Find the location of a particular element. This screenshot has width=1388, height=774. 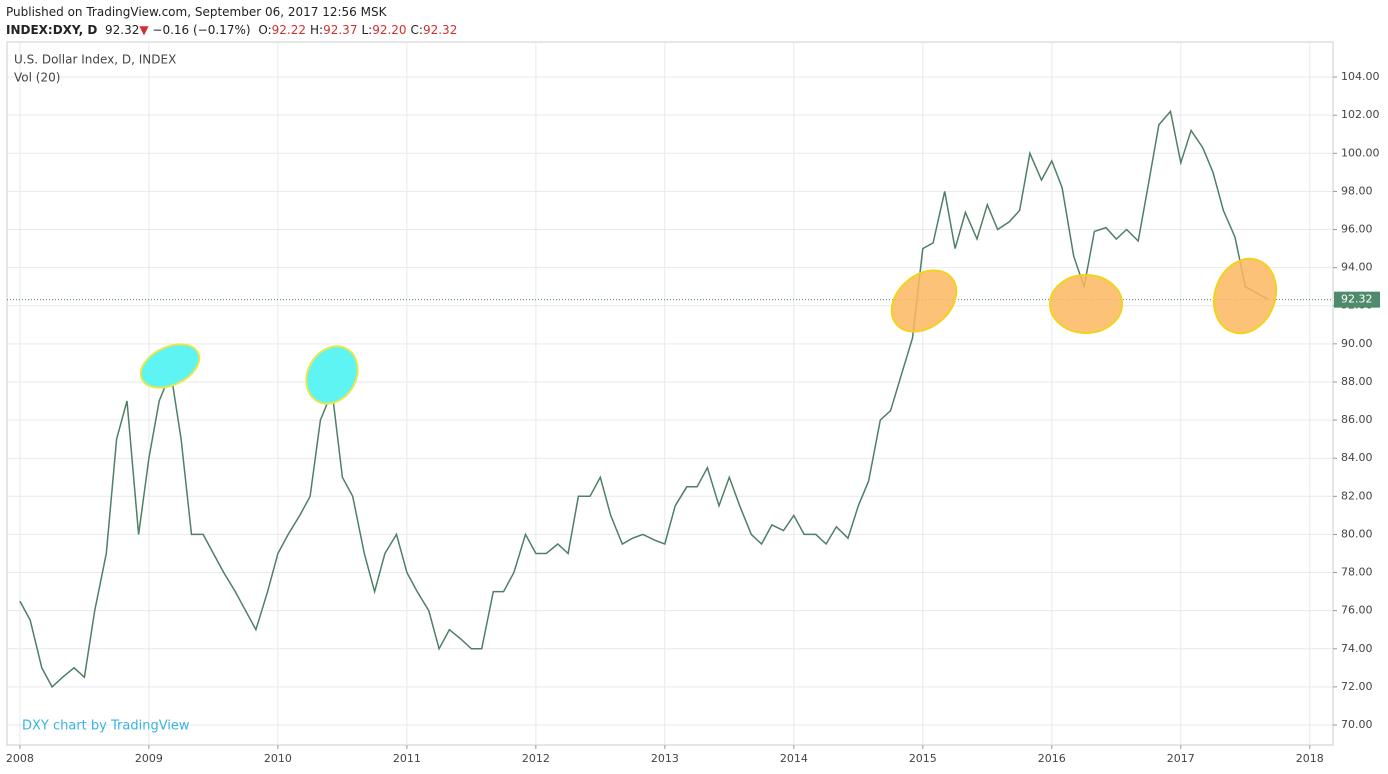

y-tick-label: 94.00 is located at coordinates (1357, 267).